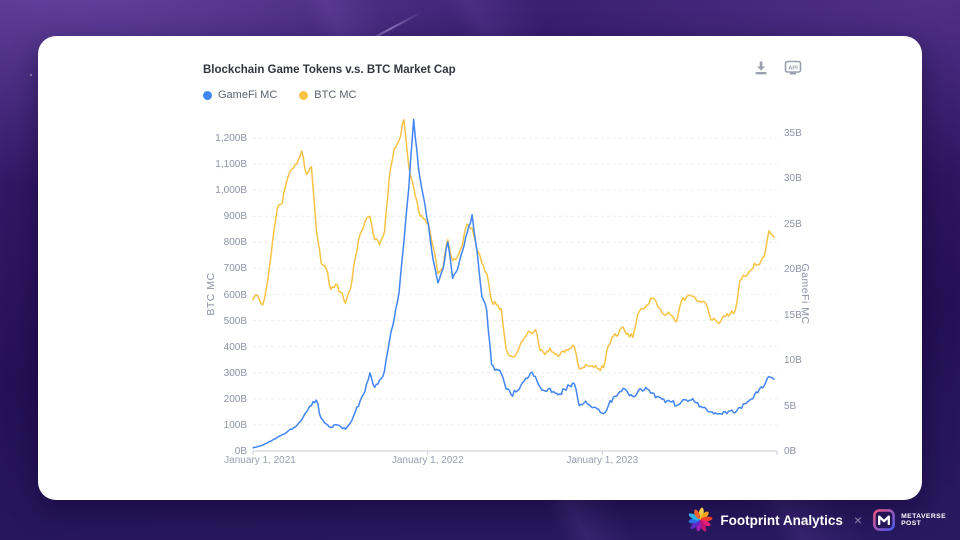 The height and width of the screenshot is (540, 960). Describe the element at coordinates (235, 373) in the screenshot. I see `left-axis-tick-label: 300B` at that location.